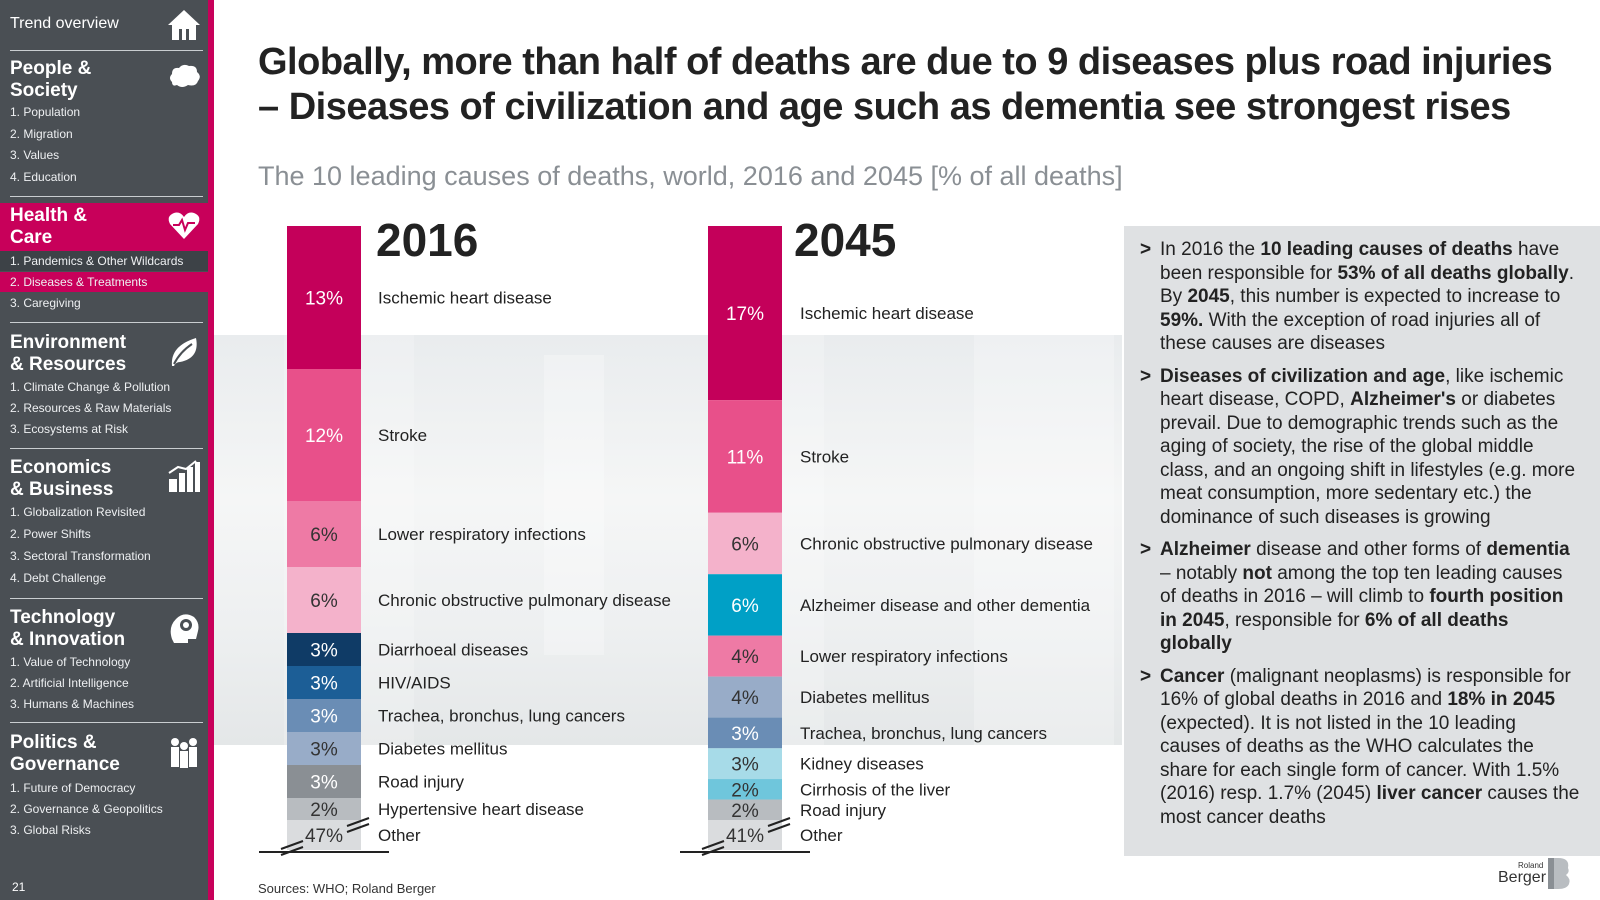  What do you see at coordinates (185, 75) in the screenshot?
I see `cloud-head-icon` at bounding box center [185, 75].